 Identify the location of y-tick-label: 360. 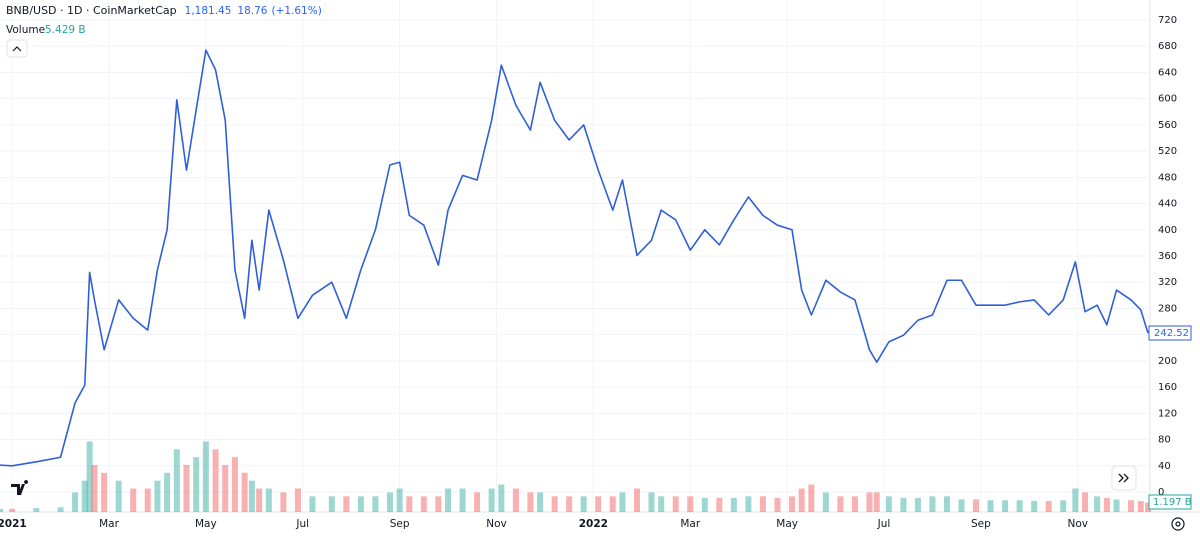
(1167, 256).